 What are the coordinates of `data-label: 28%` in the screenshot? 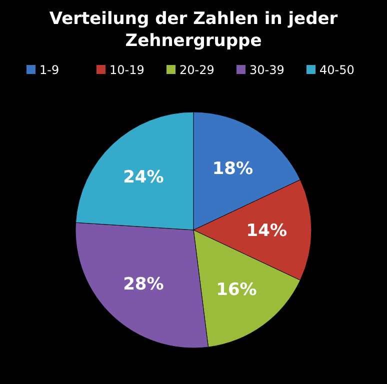 It's located at (143, 284).